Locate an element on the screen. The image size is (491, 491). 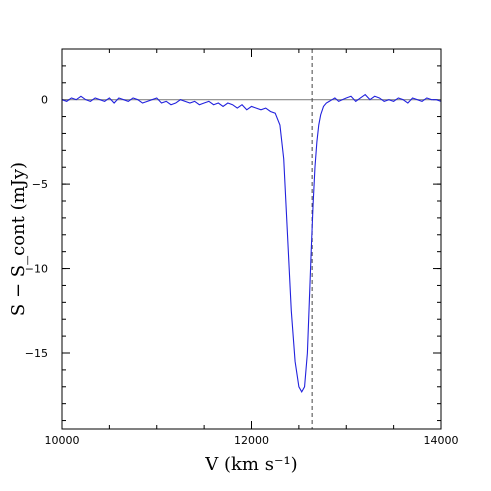
x-axis-label: V (km s⁻¹) is located at coordinates (250, 464).